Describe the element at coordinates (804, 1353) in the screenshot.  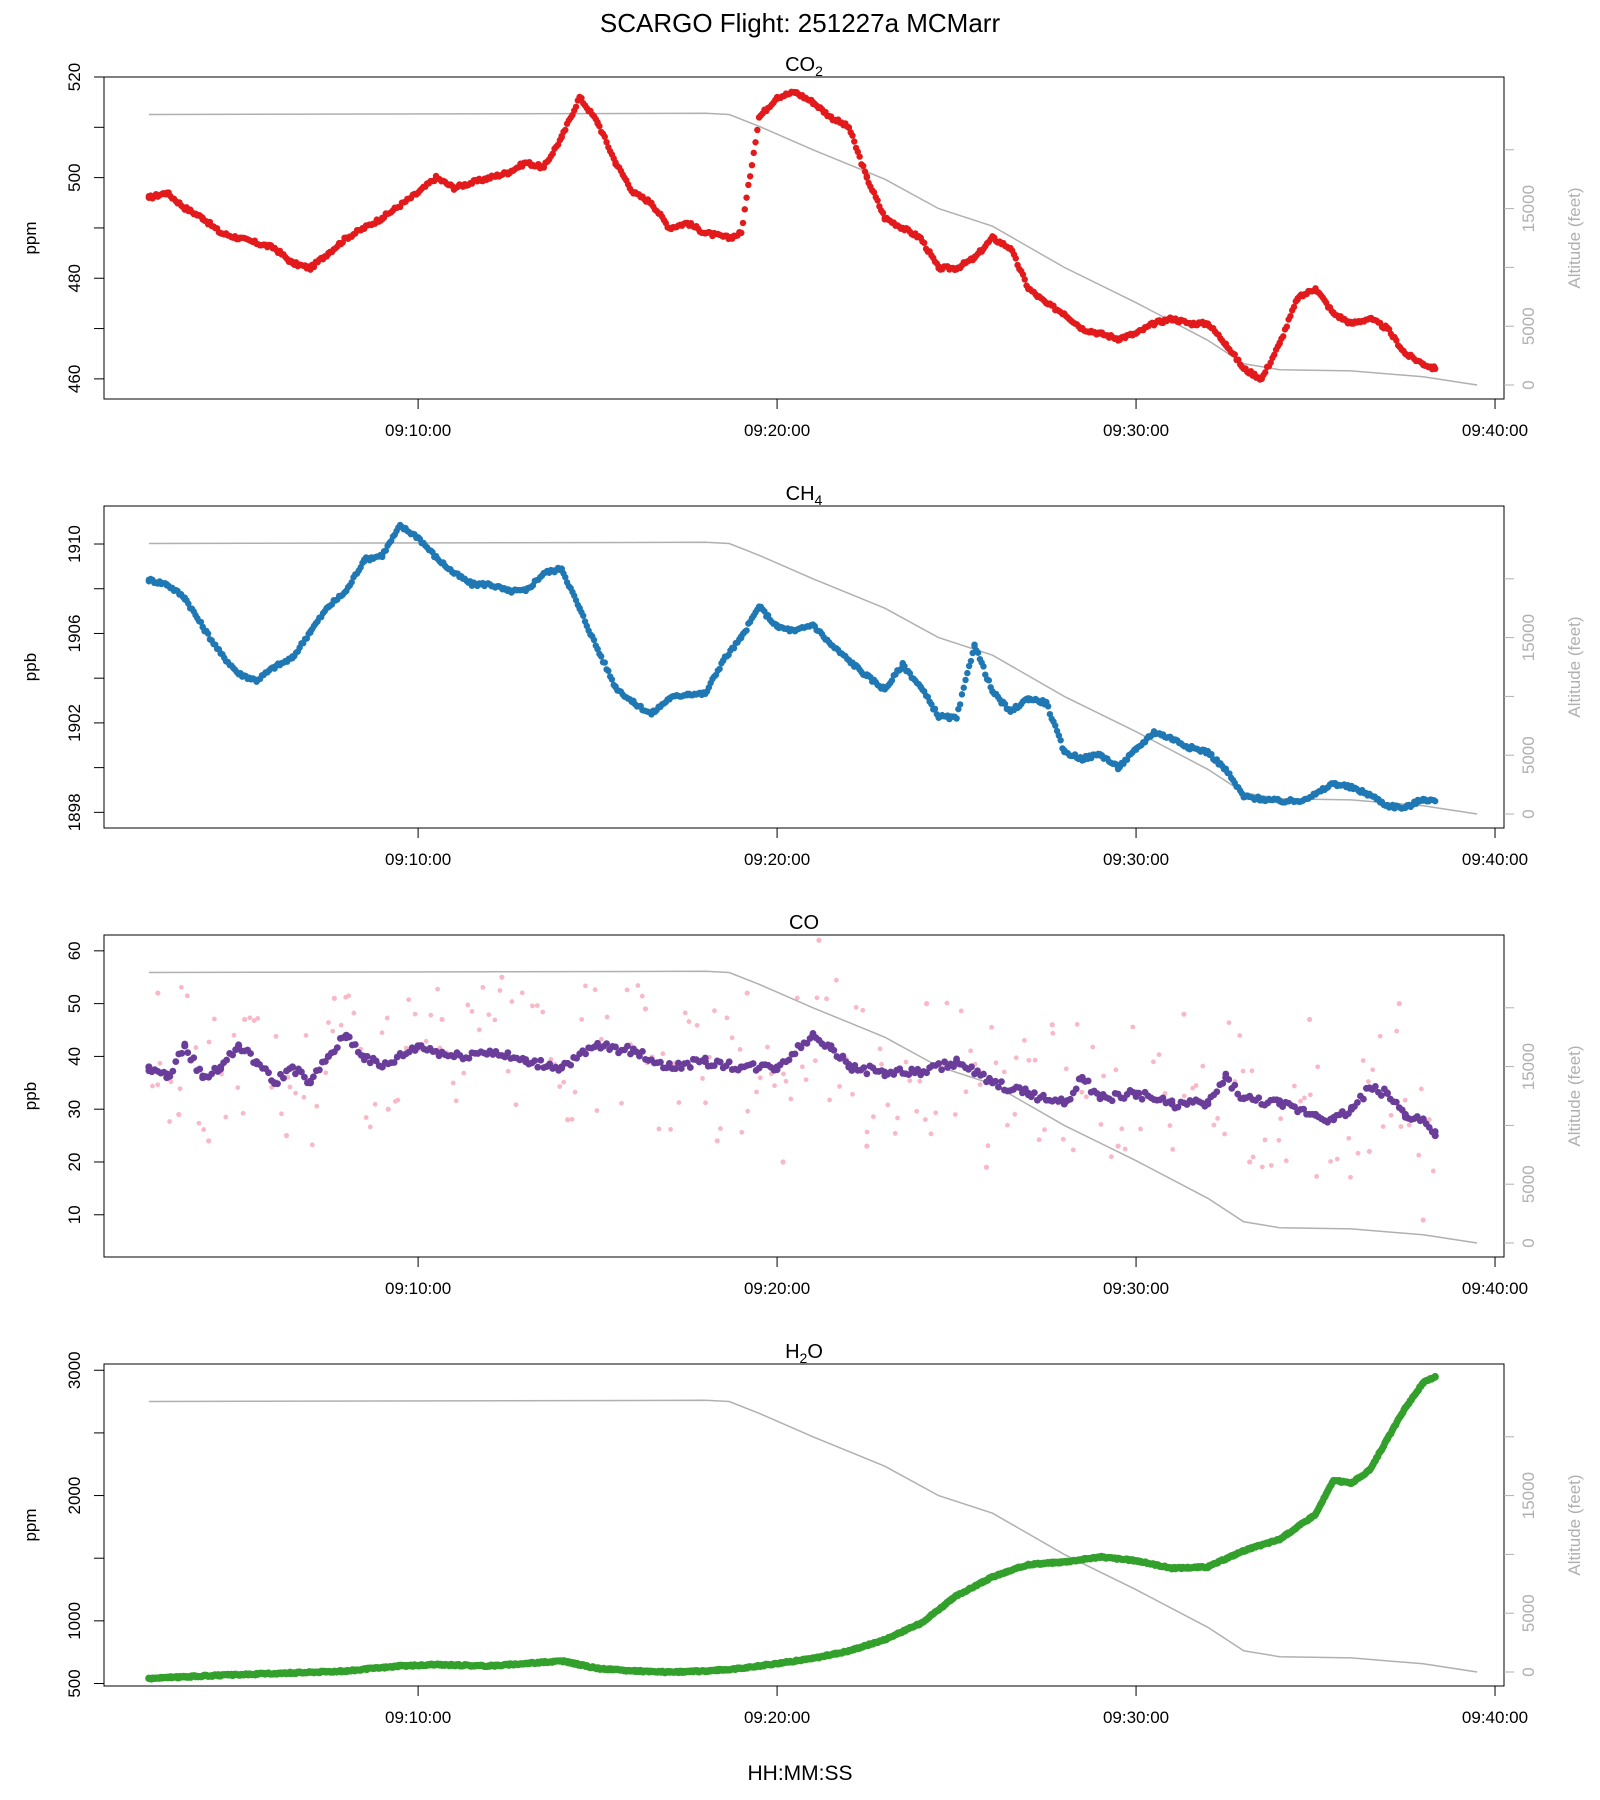
I see `chart-title: H2O` at that location.